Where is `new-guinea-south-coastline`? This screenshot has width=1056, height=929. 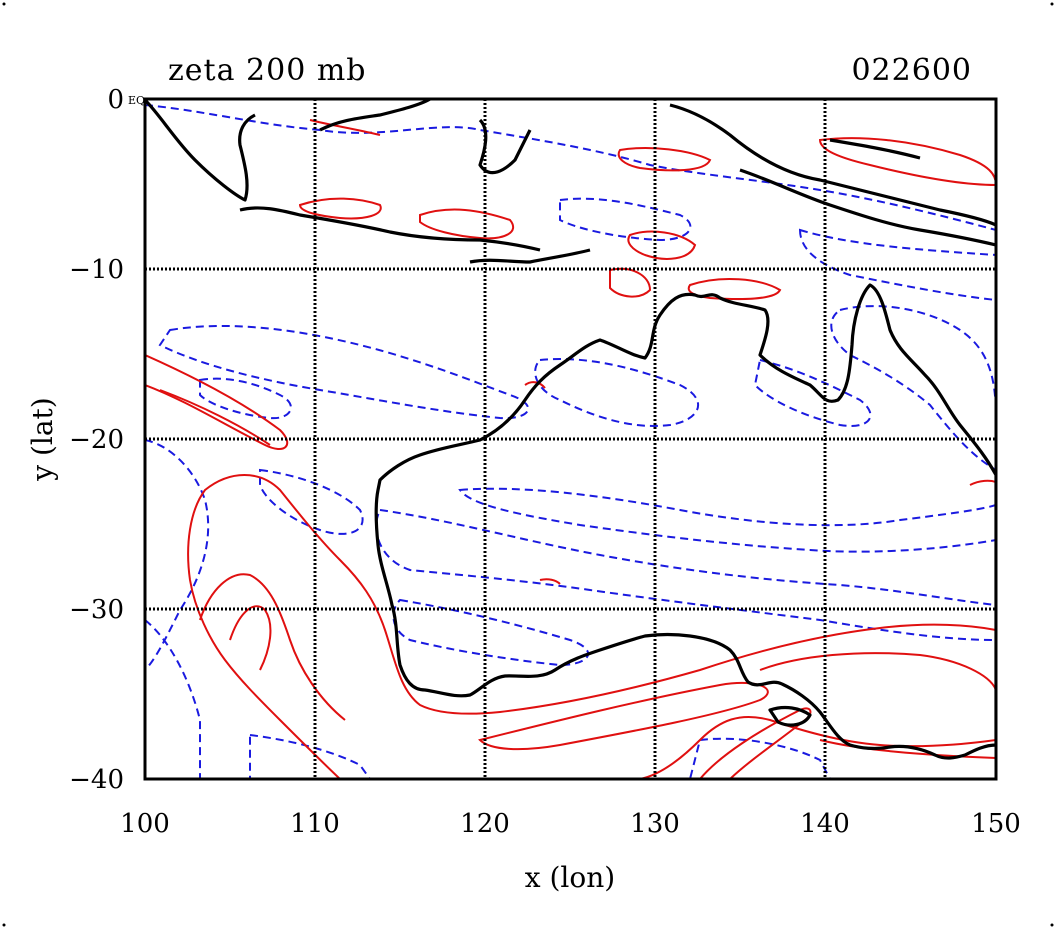 new-guinea-south-coastline is located at coordinates (867, 207).